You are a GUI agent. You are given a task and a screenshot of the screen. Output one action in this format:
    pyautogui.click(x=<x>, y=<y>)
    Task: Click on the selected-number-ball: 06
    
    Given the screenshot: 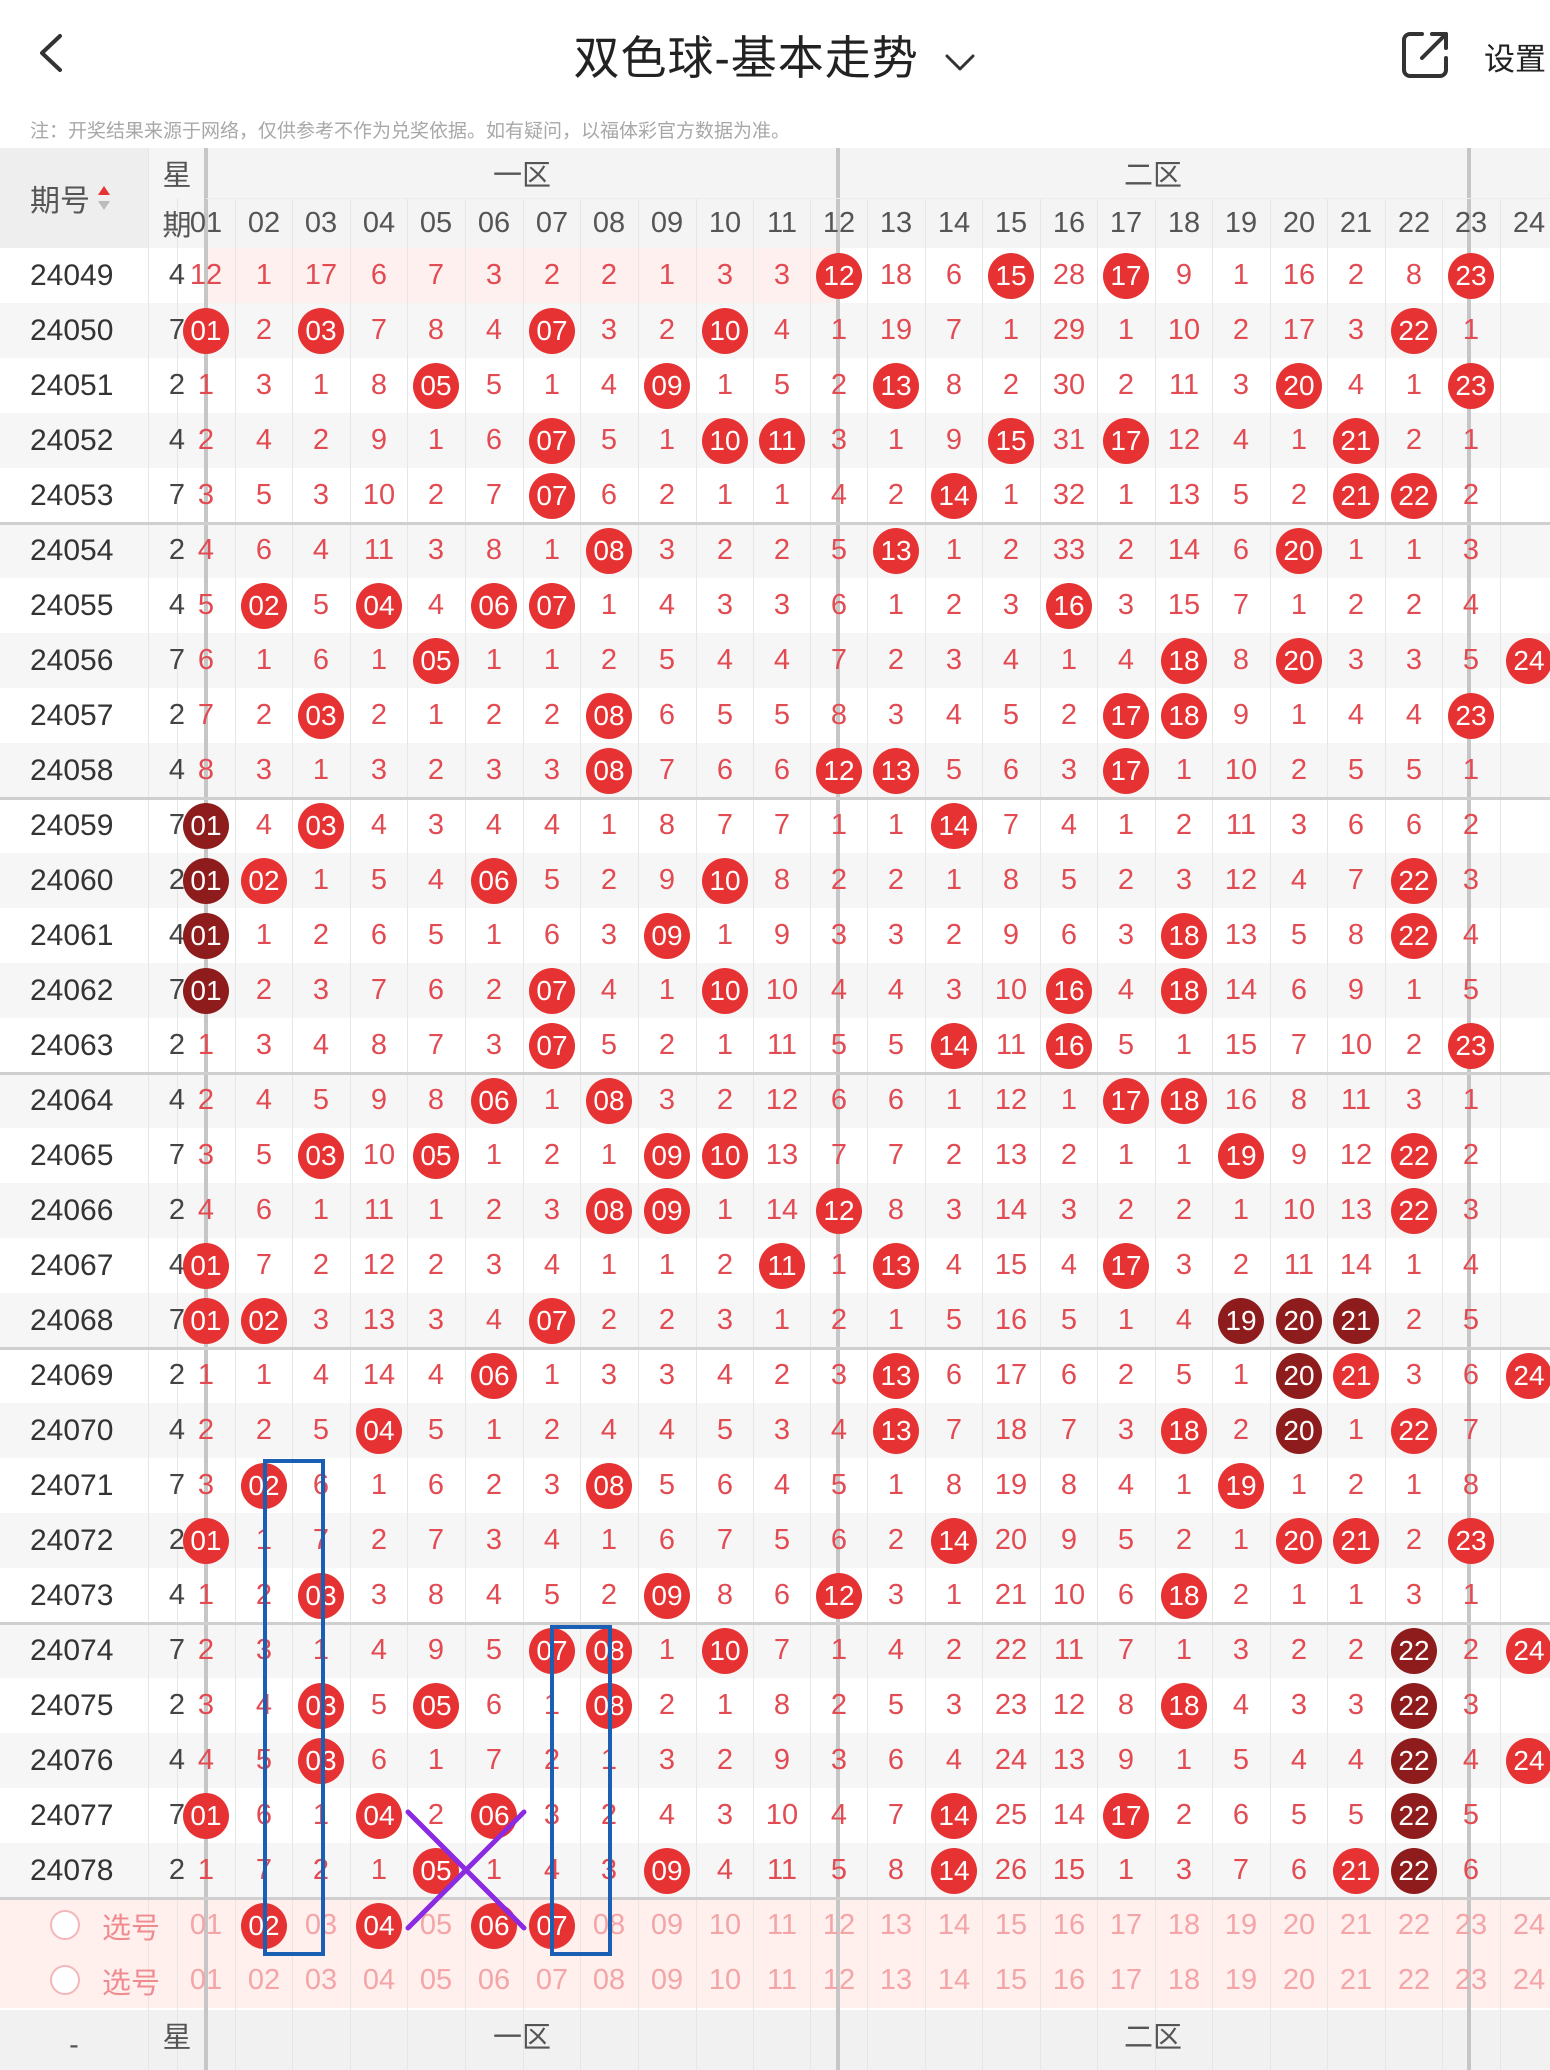 What is the action you would take?
    pyautogui.click(x=494, y=1925)
    